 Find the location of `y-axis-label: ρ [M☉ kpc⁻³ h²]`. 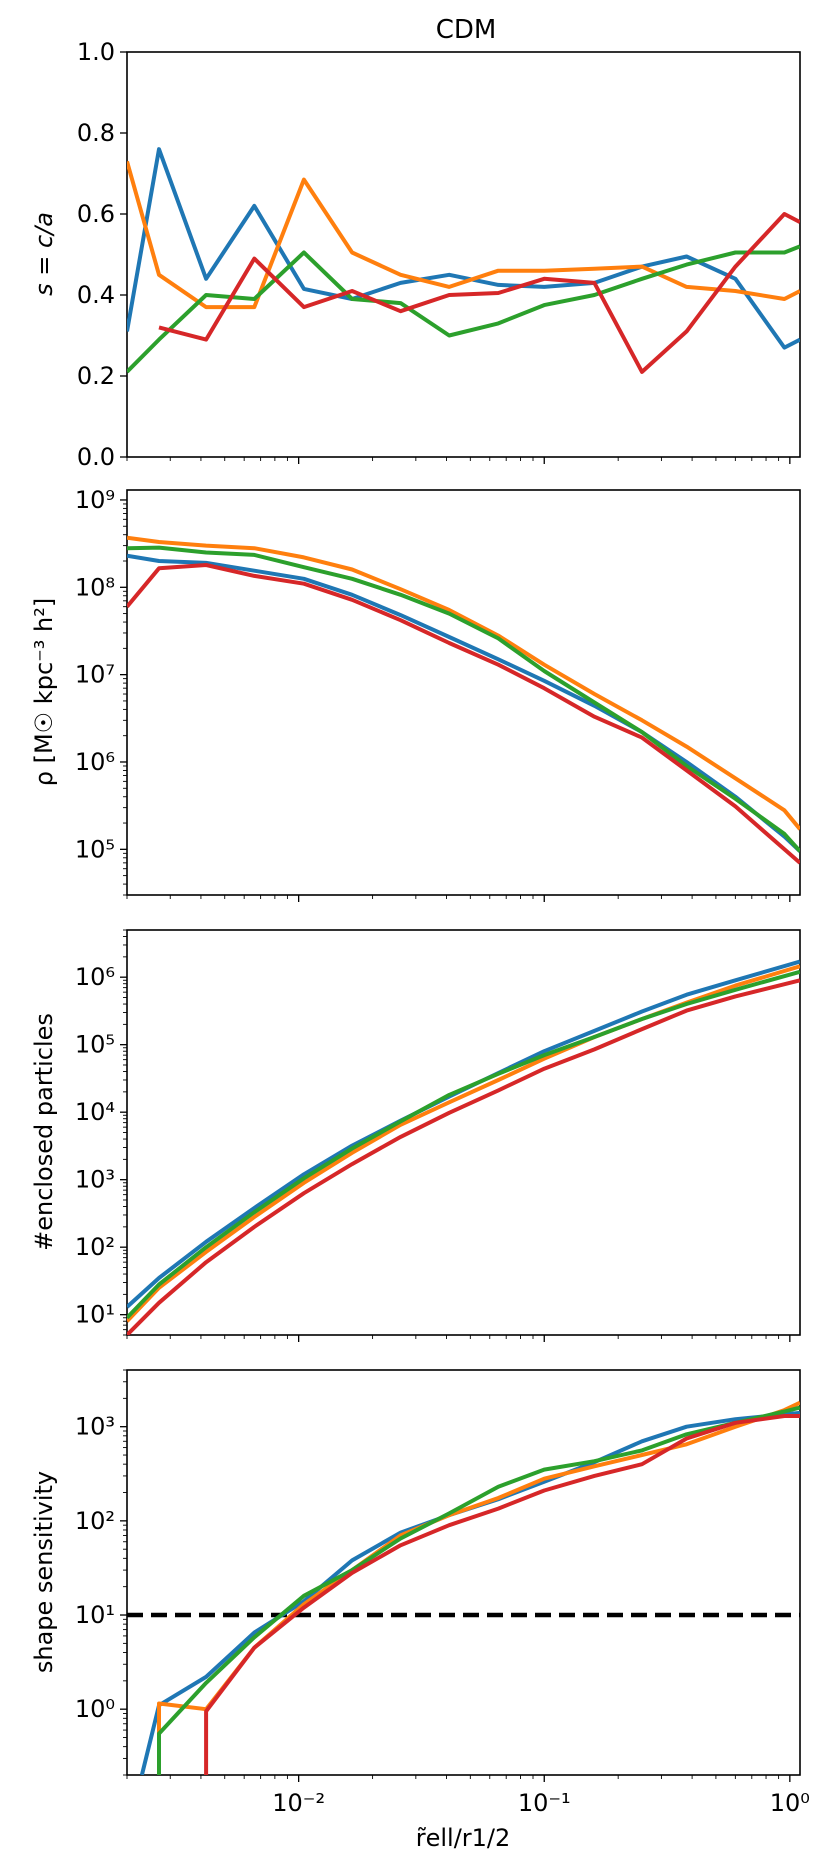

y-axis-label: ρ [M☉ kpc⁻³ h²] is located at coordinates (44, 692).